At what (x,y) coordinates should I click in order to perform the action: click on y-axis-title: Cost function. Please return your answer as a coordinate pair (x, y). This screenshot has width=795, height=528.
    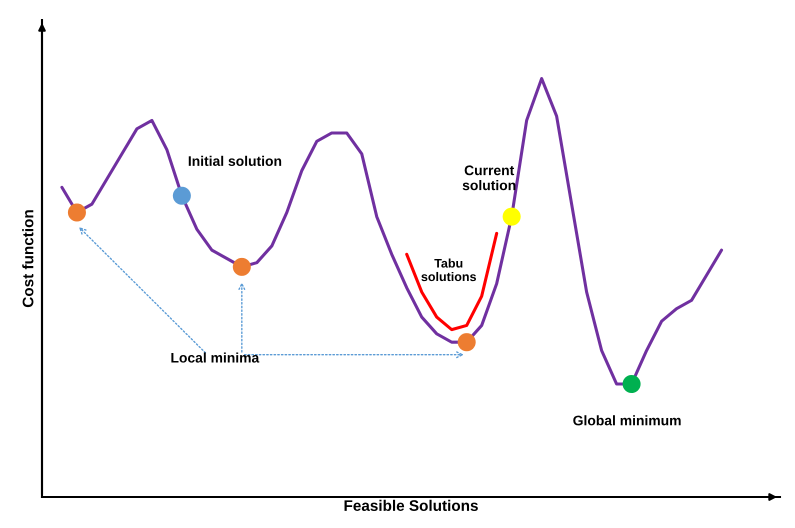
    Looking at the image, I should click on (28, 259).